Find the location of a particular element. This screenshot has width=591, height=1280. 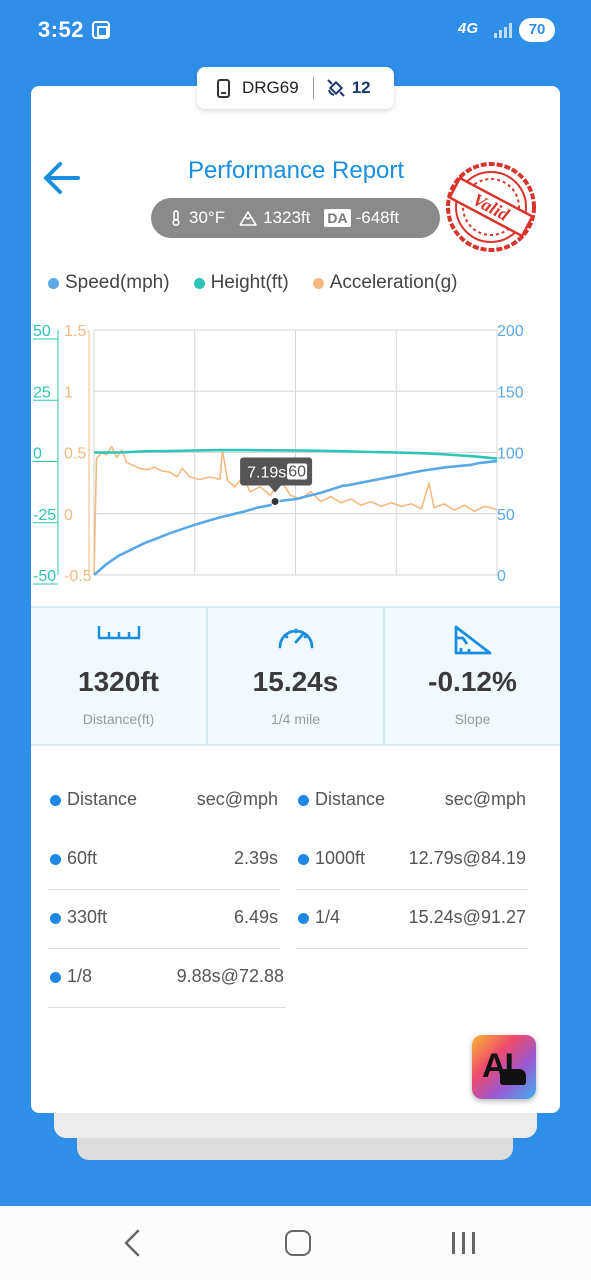

height-tick-label: -25 is located at coordinates (44, 515).